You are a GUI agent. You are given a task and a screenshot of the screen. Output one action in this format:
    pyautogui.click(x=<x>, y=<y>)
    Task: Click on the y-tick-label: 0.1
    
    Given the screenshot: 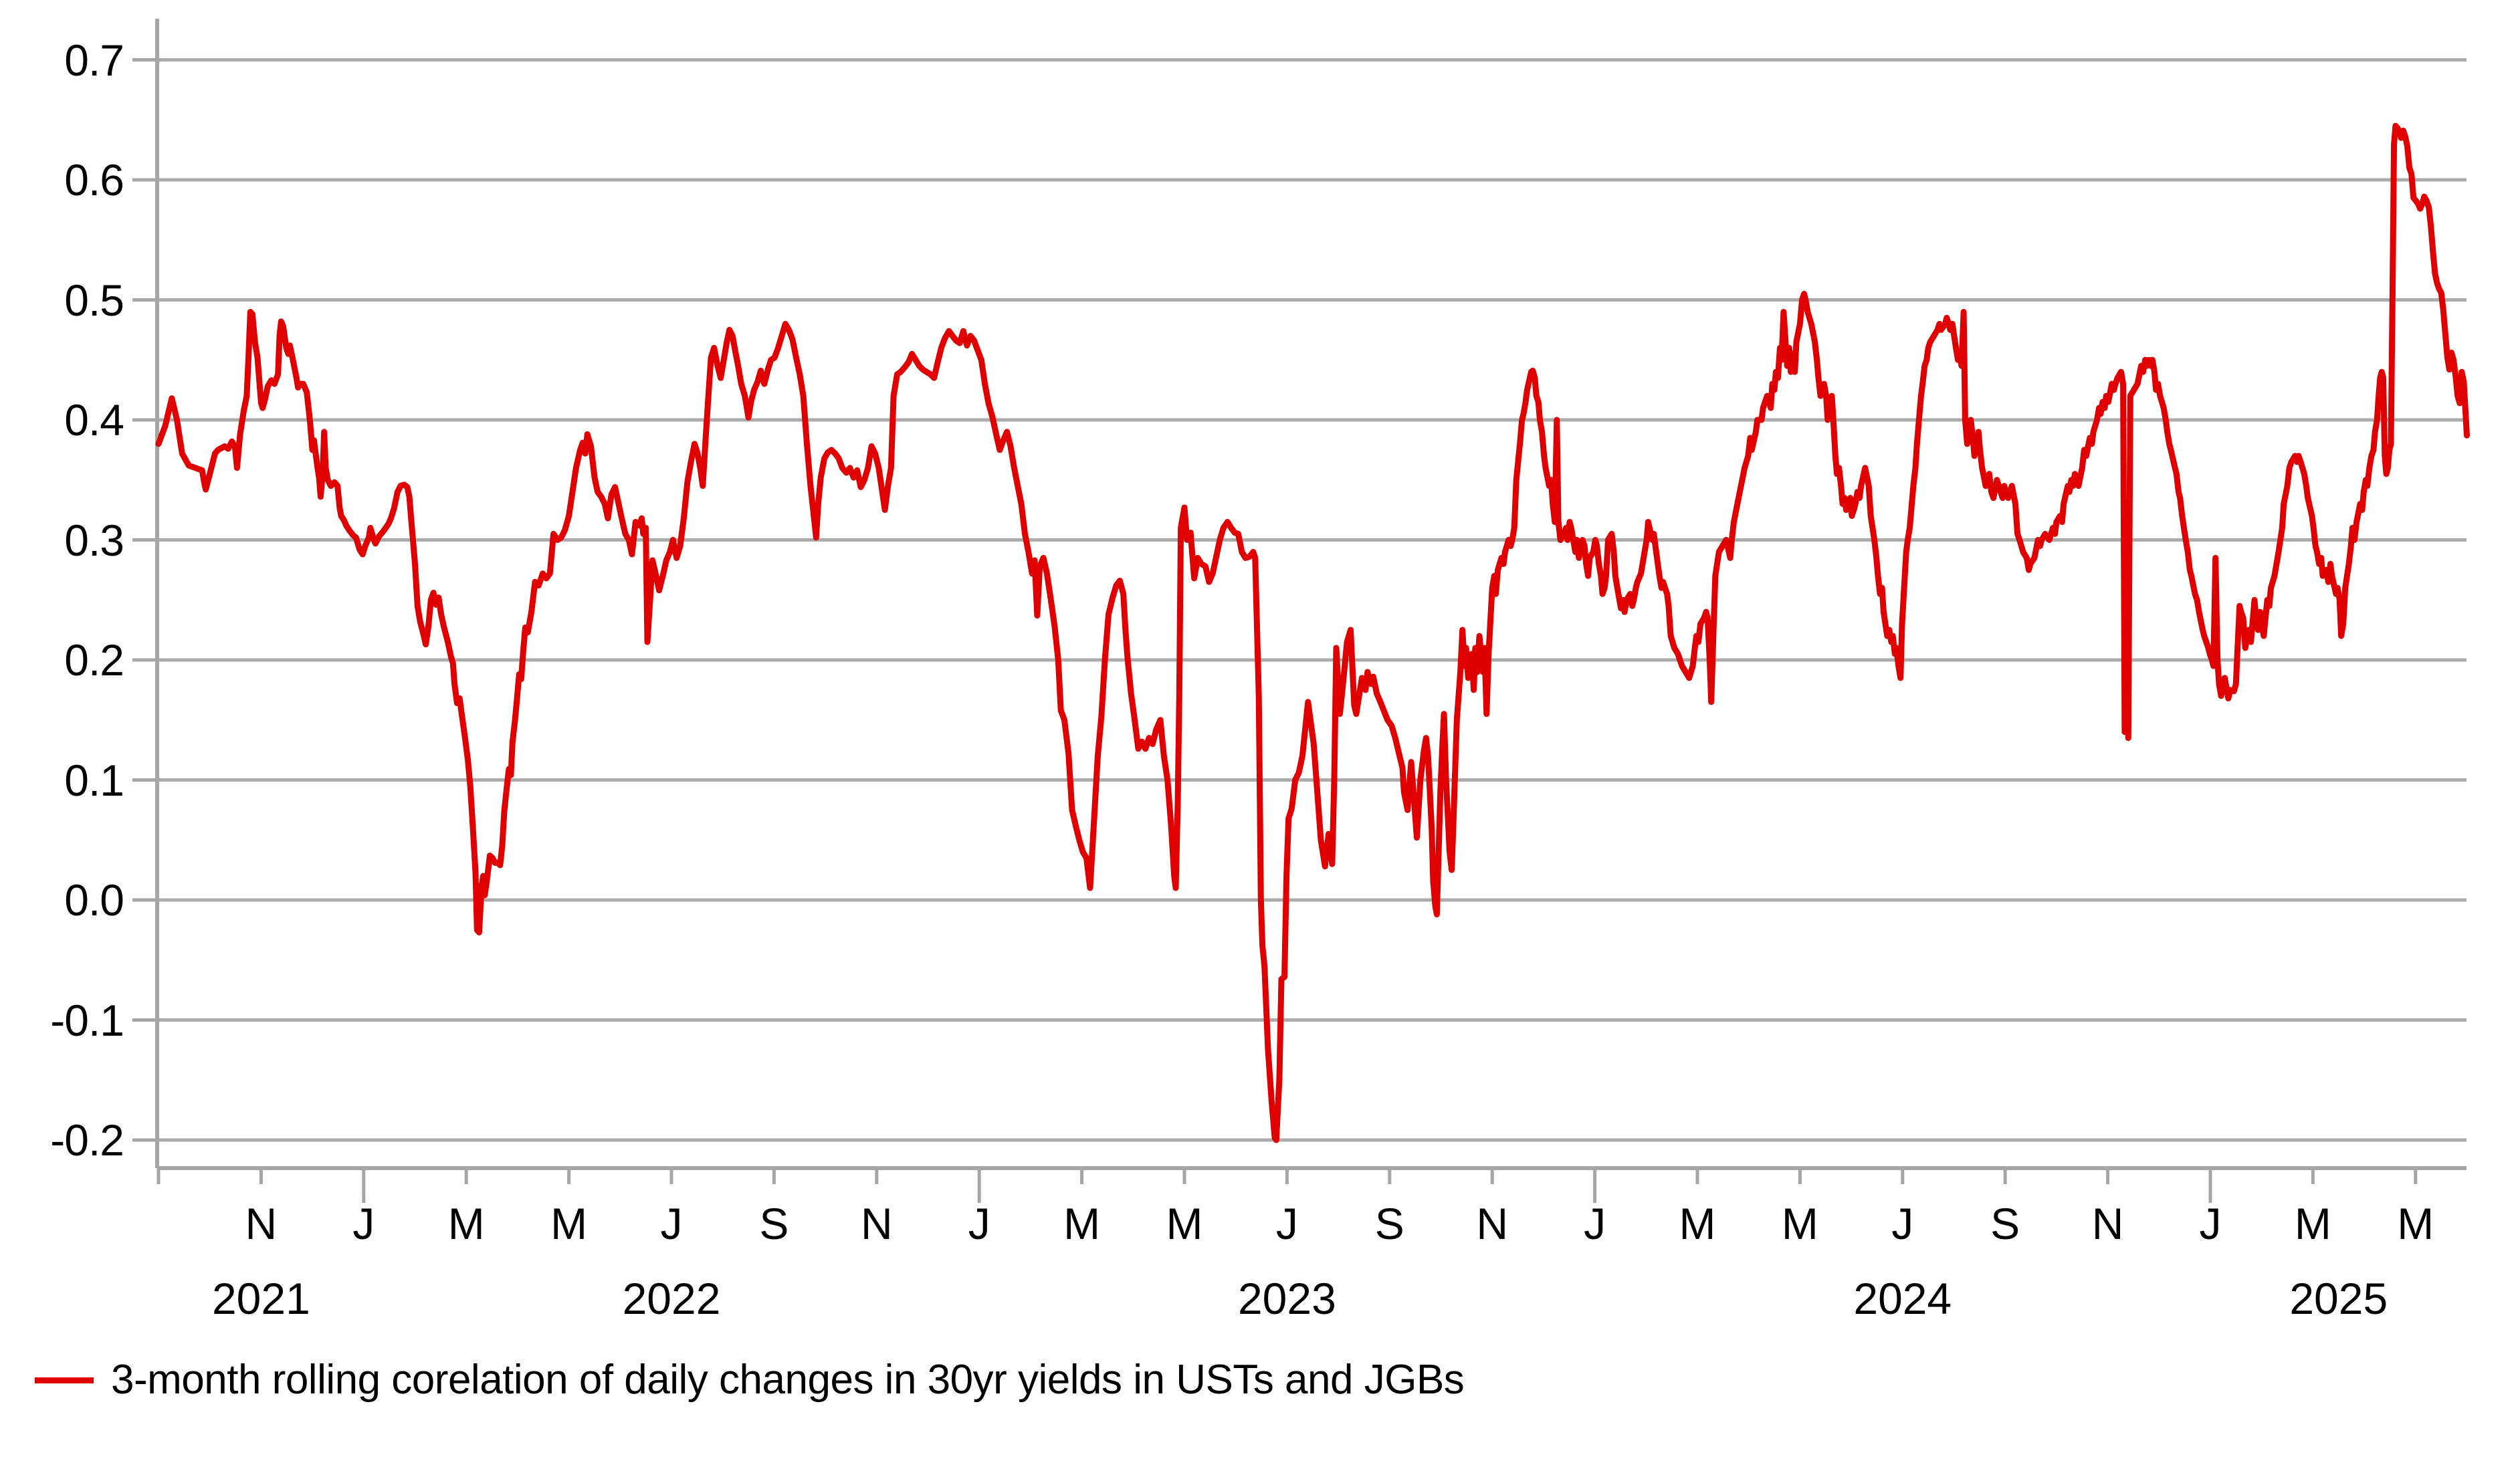 What is the action you would take?
    pyautogui.click(x=94, y=780)
    